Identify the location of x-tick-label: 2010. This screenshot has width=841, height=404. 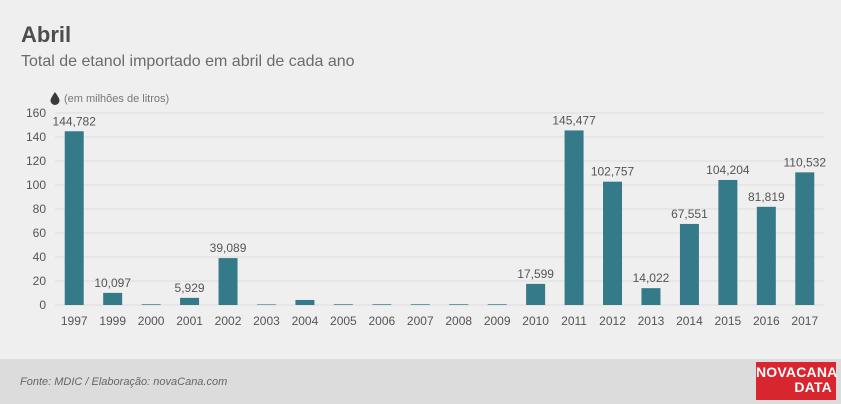
(535, 321).